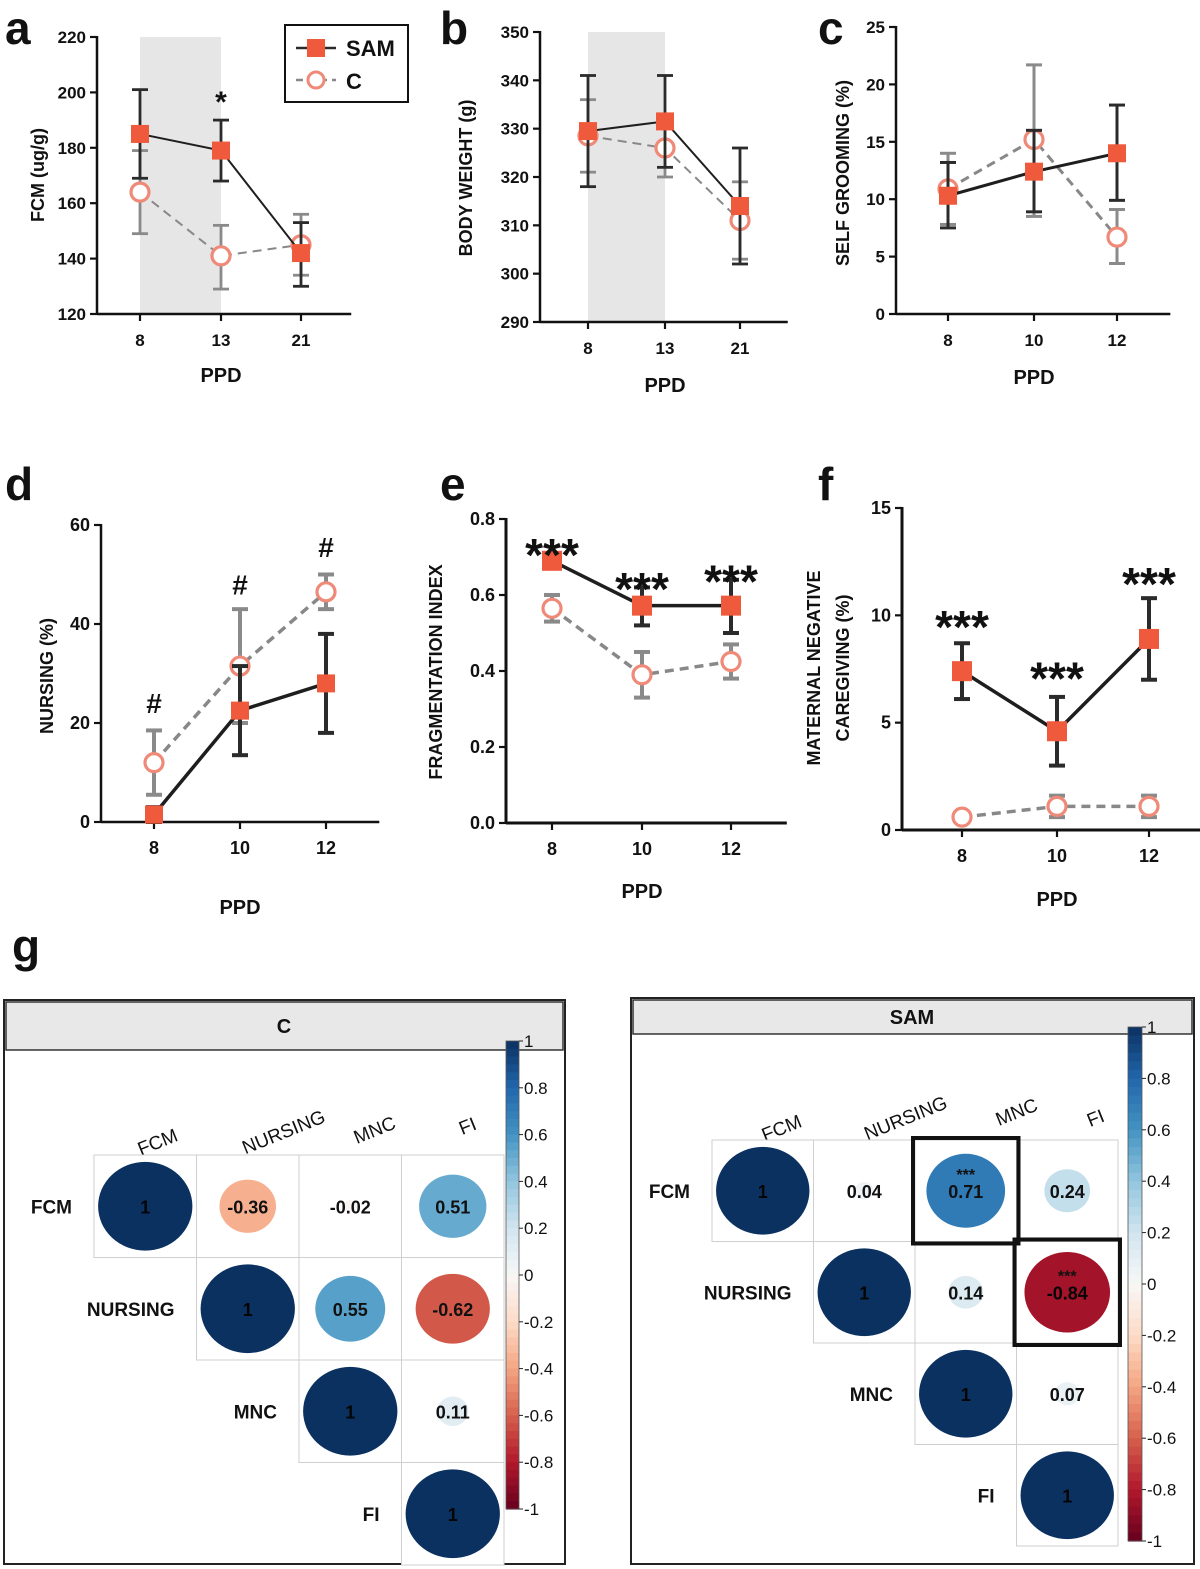 This screenshot has height=1569, width=1200. I want to click on series-line-c, so click(220, 224).